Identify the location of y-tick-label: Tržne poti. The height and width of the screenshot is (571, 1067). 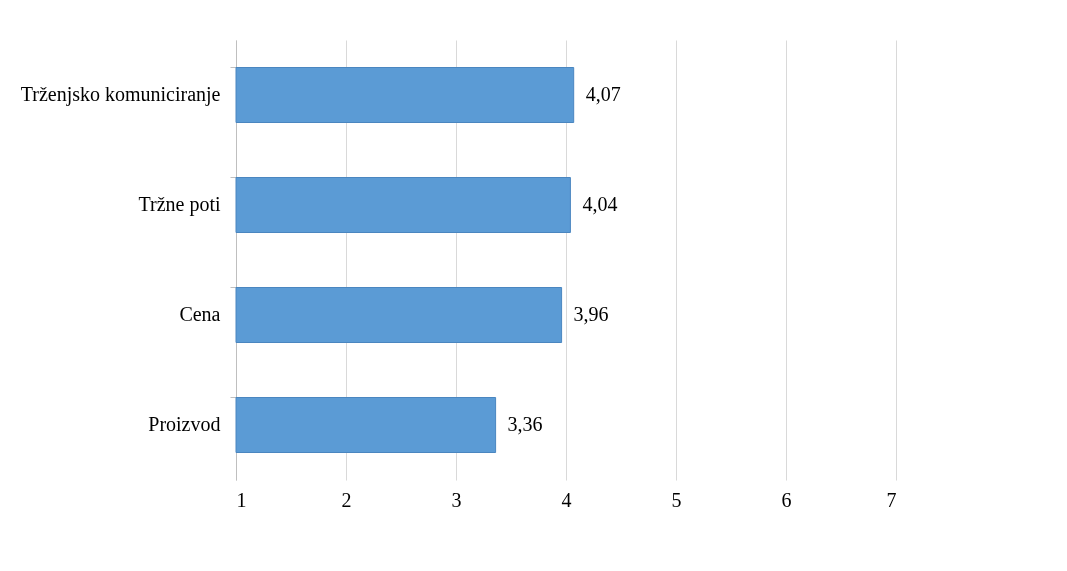
(179, 204).